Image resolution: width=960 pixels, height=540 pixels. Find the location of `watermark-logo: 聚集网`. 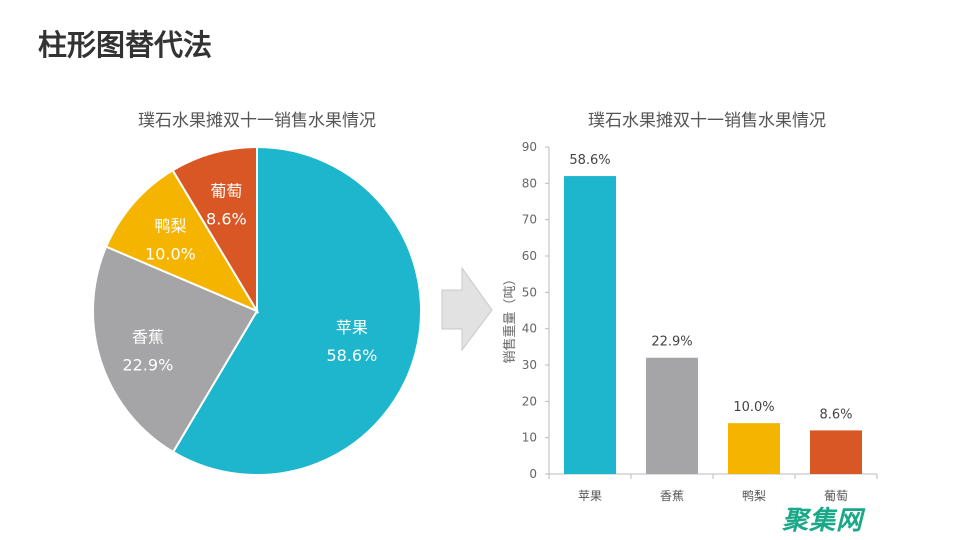

watermark-logo: 聚集网 is located at coordinates (823, 521).